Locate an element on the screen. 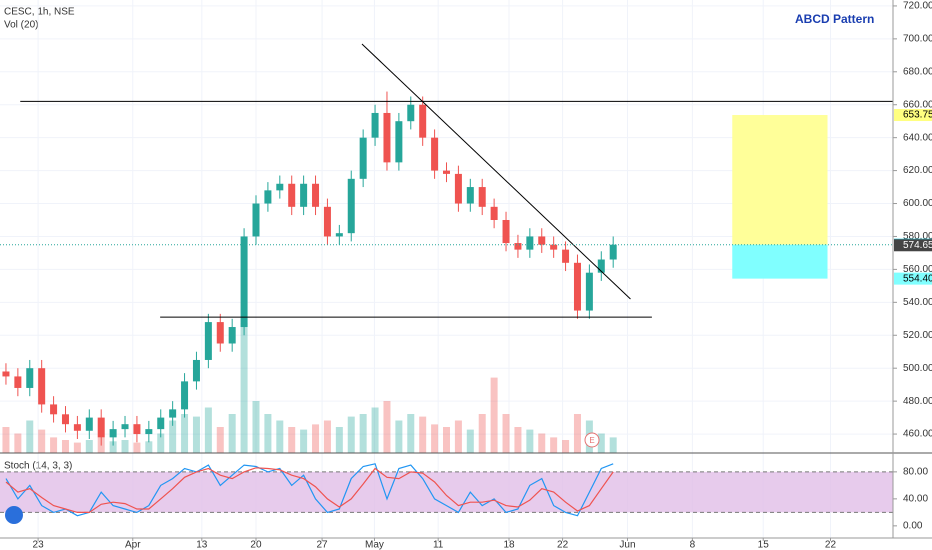  y-tick-label: 600.00 is located at coordinates (917, 203).